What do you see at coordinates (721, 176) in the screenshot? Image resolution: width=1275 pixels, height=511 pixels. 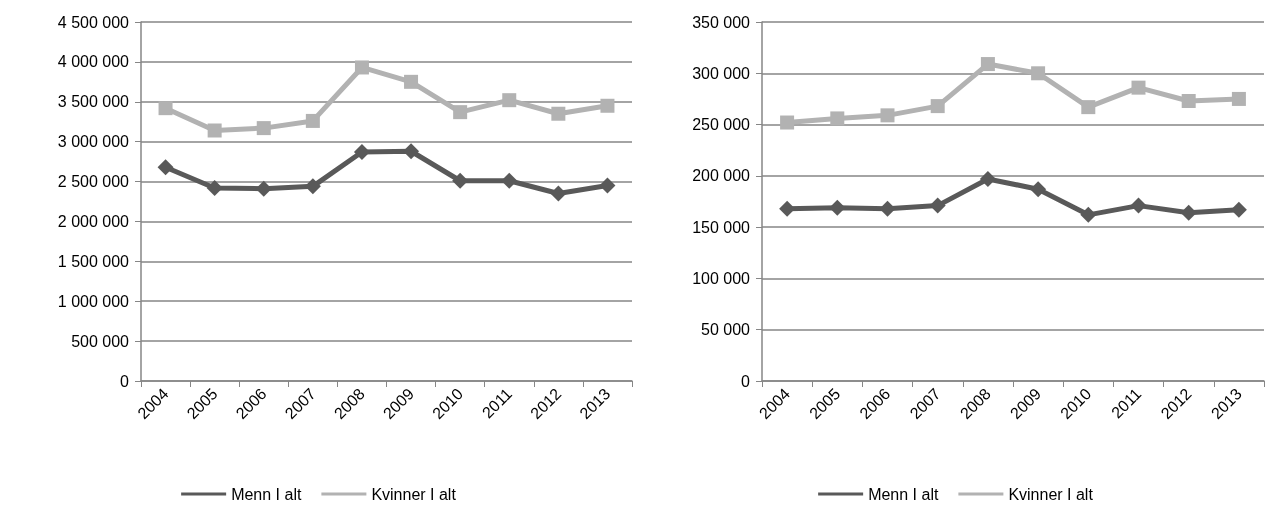 I see `y-tick-label: 200 000` at bounding box center [721, 176].